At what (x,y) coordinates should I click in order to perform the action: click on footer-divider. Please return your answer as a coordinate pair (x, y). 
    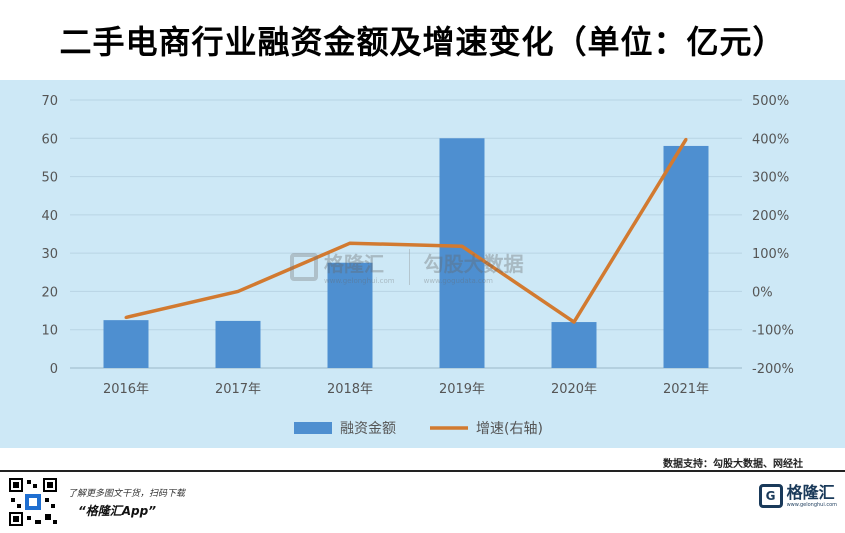
    Looking at the image, I should click on (422, 471).